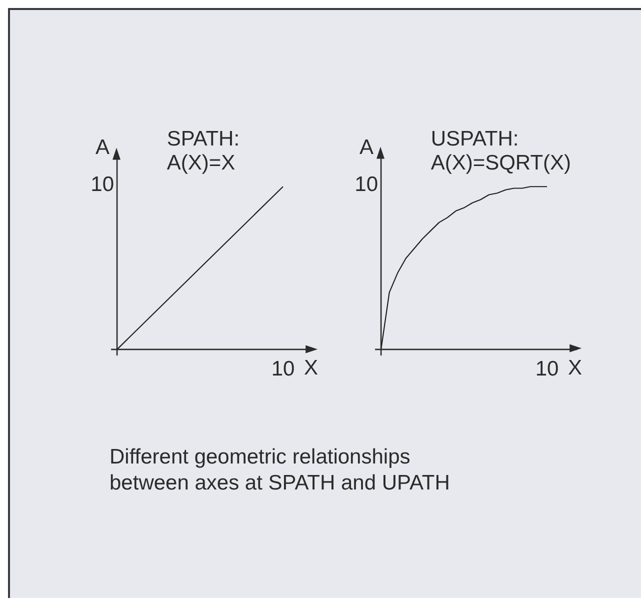 This screenshot has width=641, height=608. What do you see at coordinates (201, 163) in the screenshot?
I see `chart-subtitle: A(X)=X` at bounding box center [201, 163].